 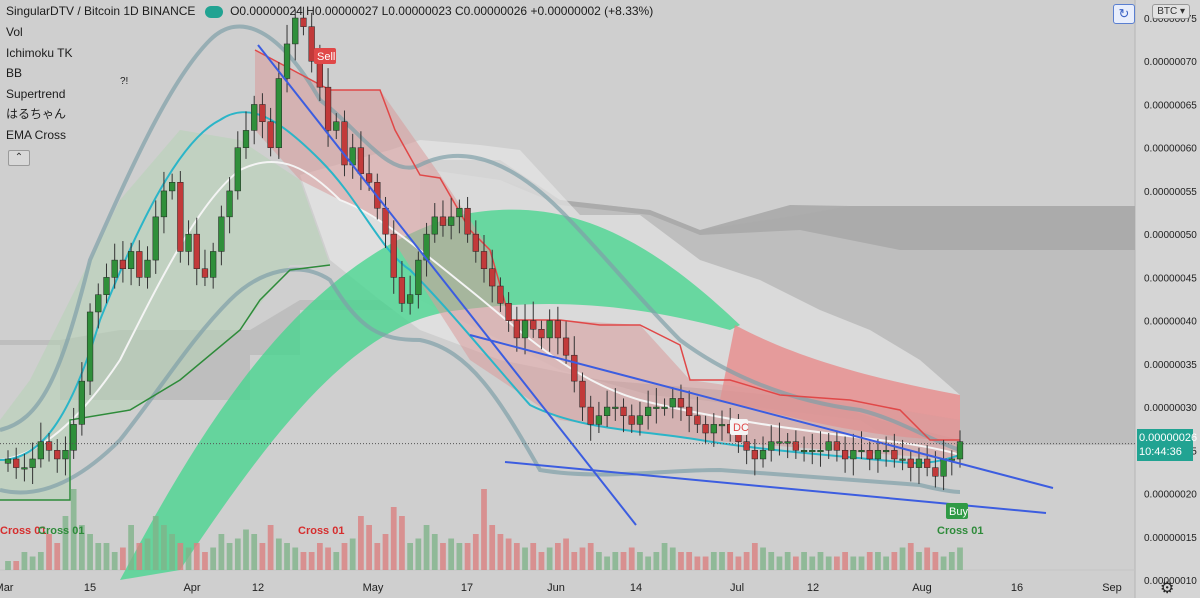 I want to click on indicator-ema-cross: EMA Cross, so click(x=36, y=134).